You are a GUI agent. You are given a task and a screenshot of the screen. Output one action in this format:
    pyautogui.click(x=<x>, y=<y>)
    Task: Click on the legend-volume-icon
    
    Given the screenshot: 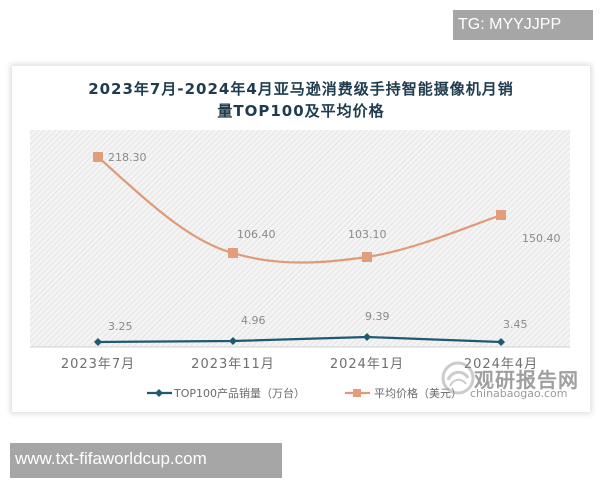 What is the action you would take?
    pyautogui.click(x=159, y=393)
    